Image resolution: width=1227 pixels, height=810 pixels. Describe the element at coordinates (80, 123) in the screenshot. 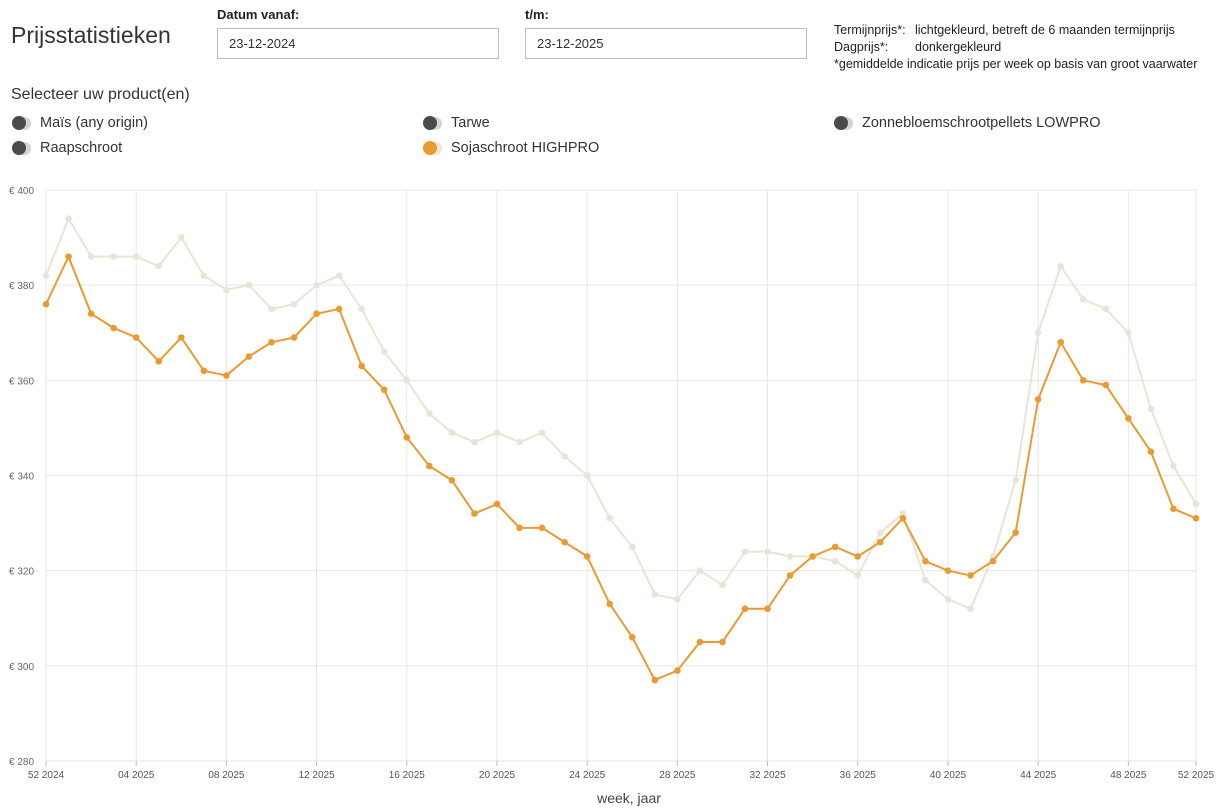

I see `product-toggle-mais: Maïs (any origin)` at that location.